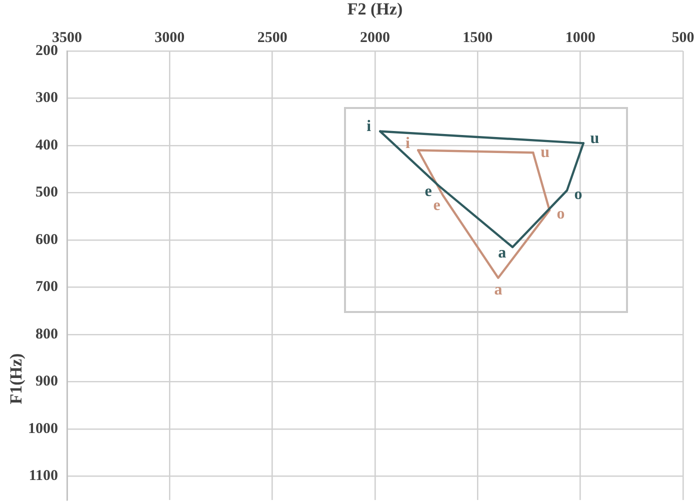 This screenshot has width=697, height=502. What do you see at coordinates (47, 382) in the screenshot?
I see `y-tick-label: 900` at bounding box center [47, 382].